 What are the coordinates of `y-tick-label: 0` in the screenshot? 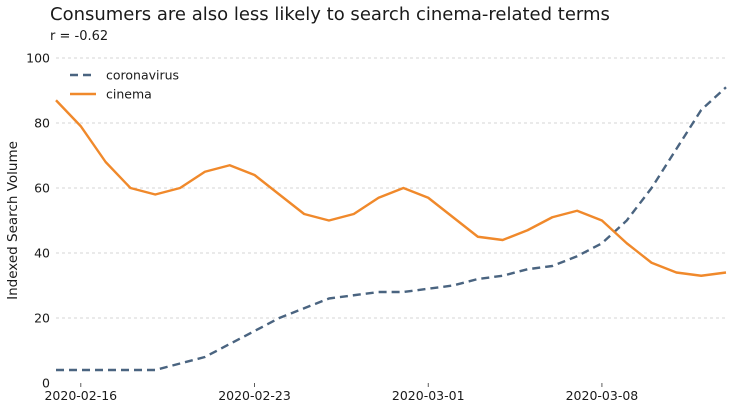 It's located at (46, 383).